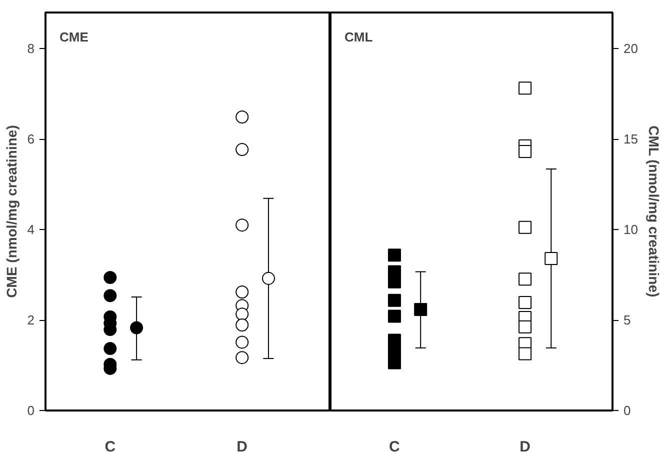 Image resolution: width=664 pixels, height=458 pixels. Describe the element at coordinates (631, 48) in the screenshot. I see `y2-tick-label: 20` at that location.